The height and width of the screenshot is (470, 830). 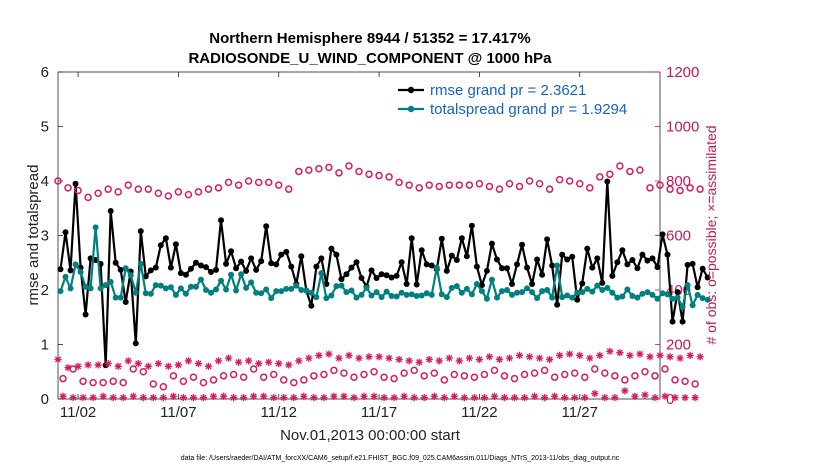 What do you see at coordinates (678, 236) in the screenshot?
I see `y-right-tick-label: 600` at bounding box center [678, 236].